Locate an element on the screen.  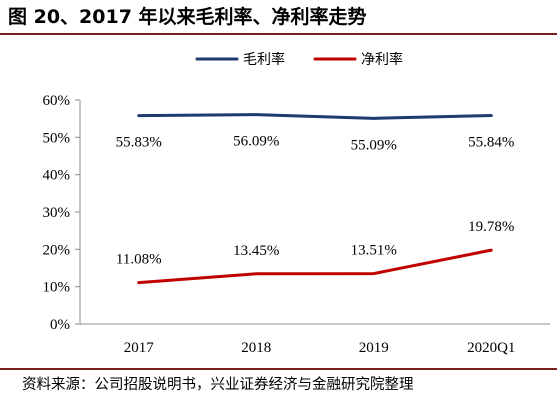
y-tick-label: 60% is located at coordinates (57, 101).